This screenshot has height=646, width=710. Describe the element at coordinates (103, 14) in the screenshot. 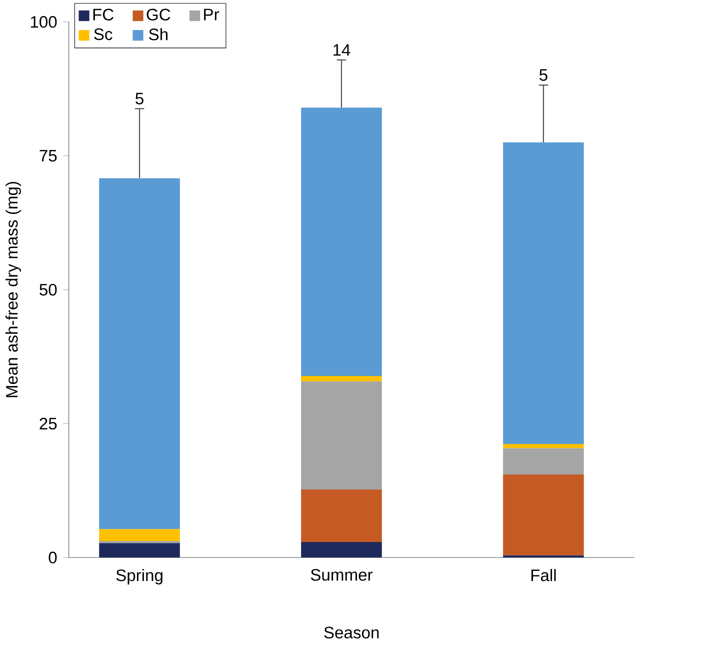

I see `legend-label: FC` at that location.